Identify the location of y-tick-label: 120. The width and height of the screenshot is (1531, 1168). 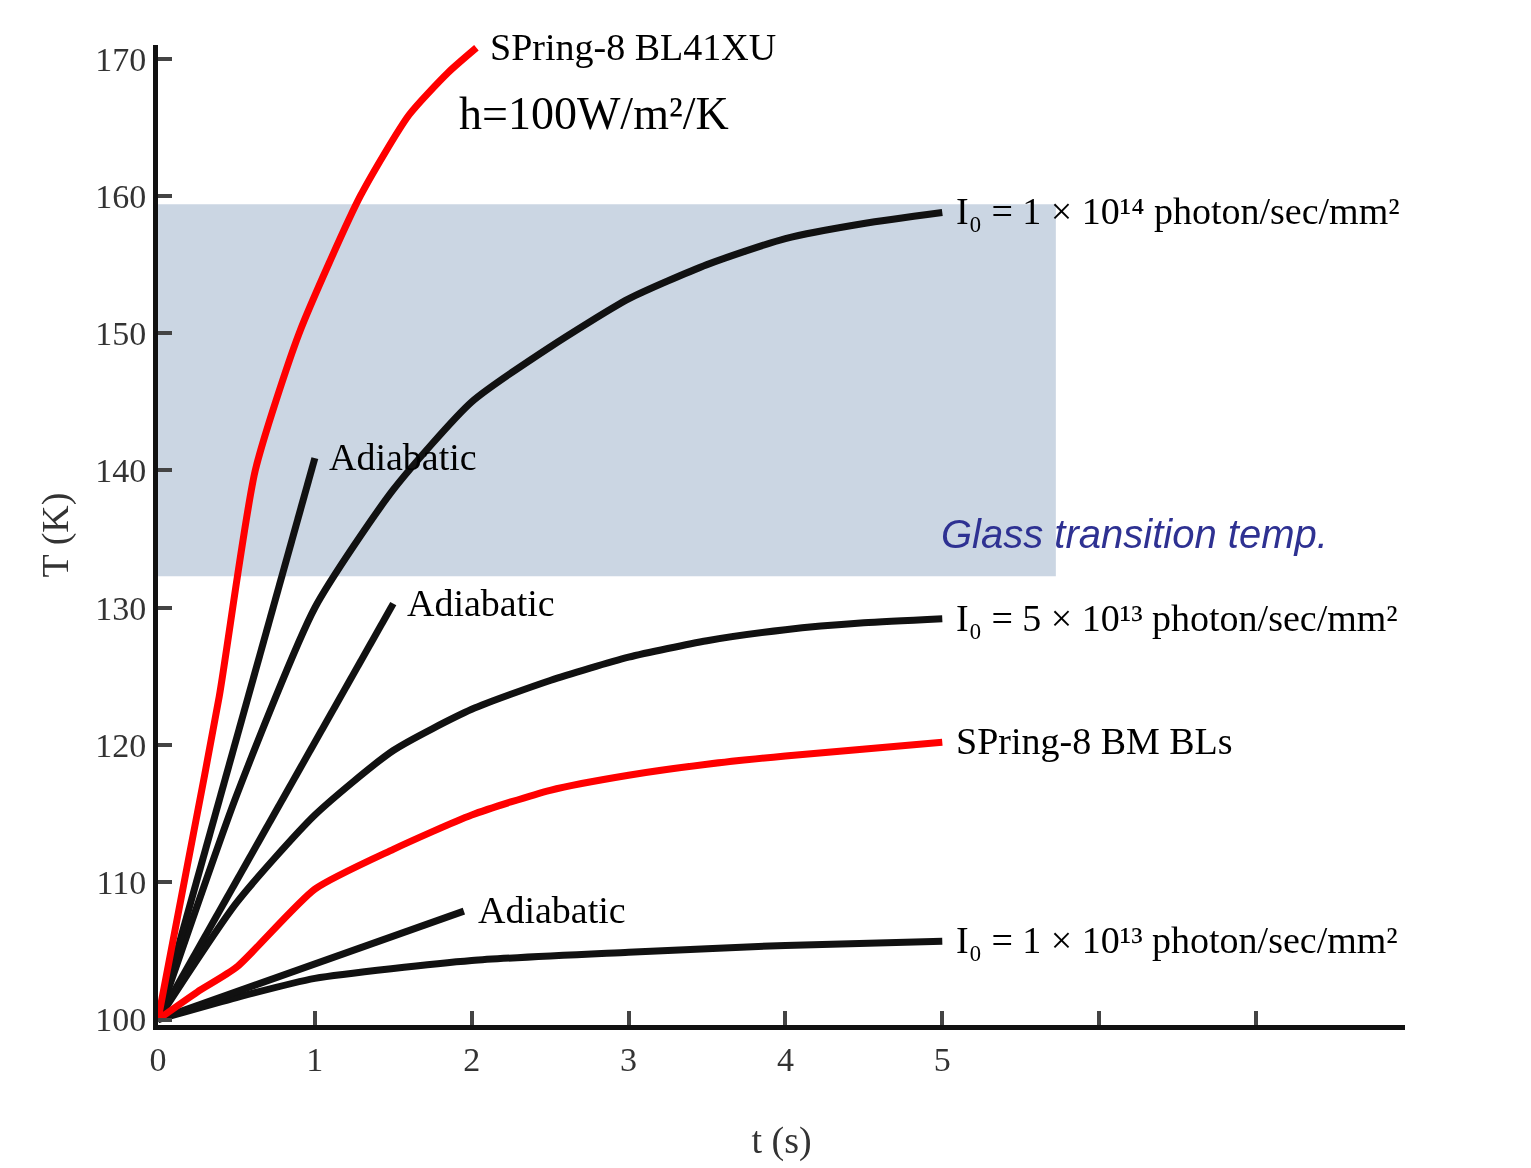
(121, 745).